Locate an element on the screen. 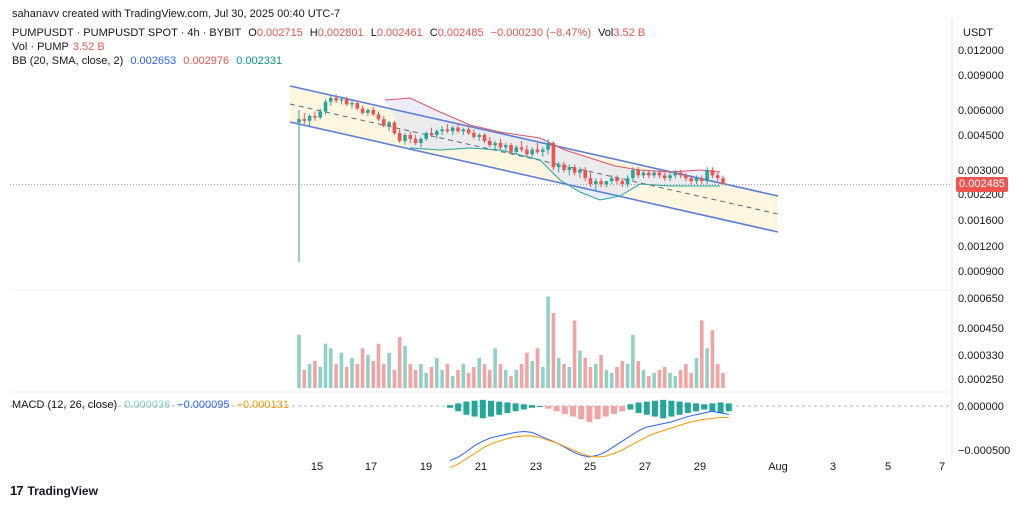  channel-upper-line is located at coordinates (534, 141).